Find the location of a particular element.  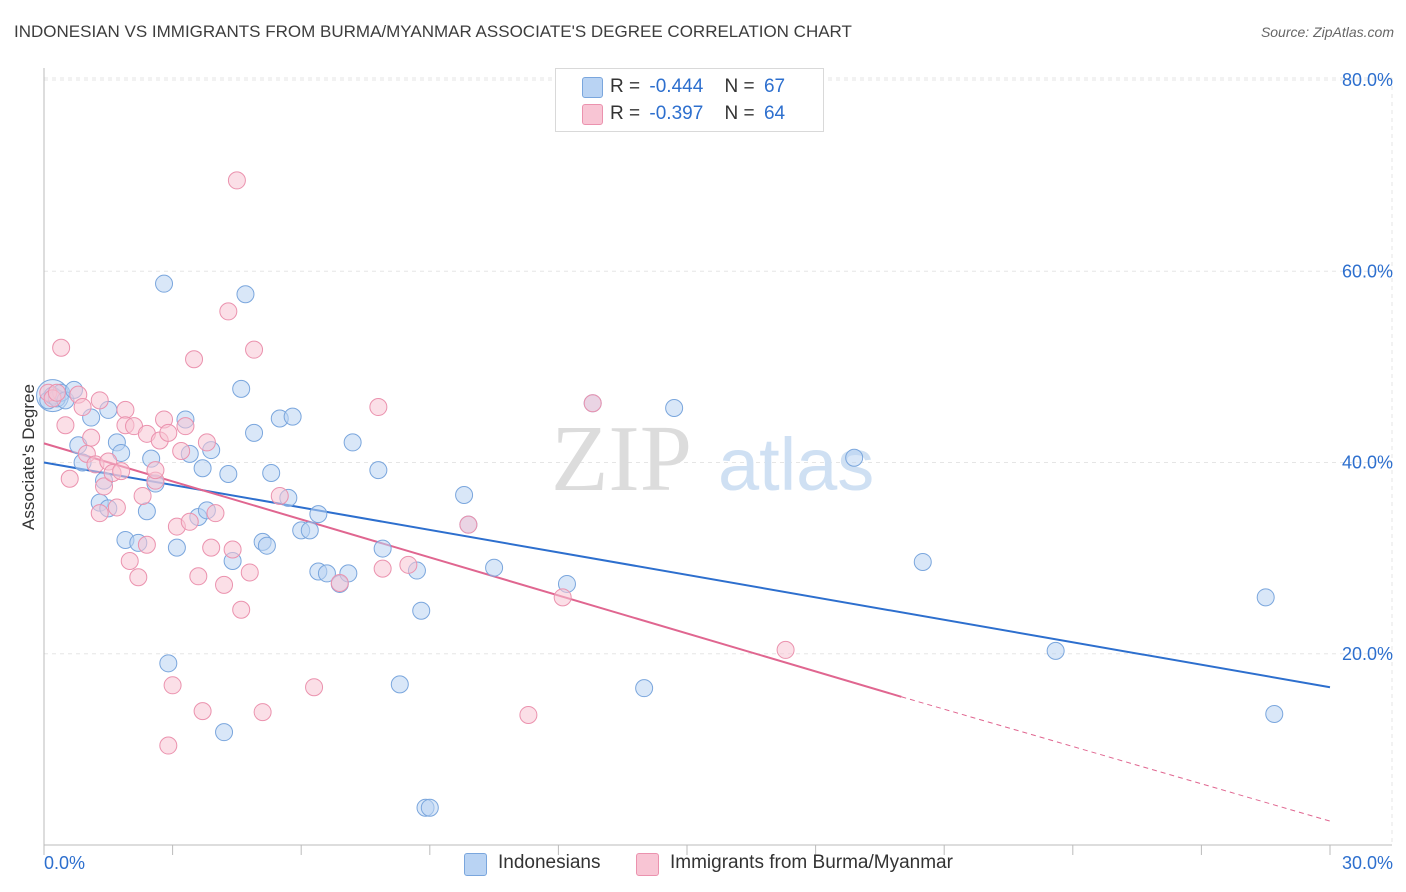

bottom-legend-swatch-blue is located at coordinates (475, 864).